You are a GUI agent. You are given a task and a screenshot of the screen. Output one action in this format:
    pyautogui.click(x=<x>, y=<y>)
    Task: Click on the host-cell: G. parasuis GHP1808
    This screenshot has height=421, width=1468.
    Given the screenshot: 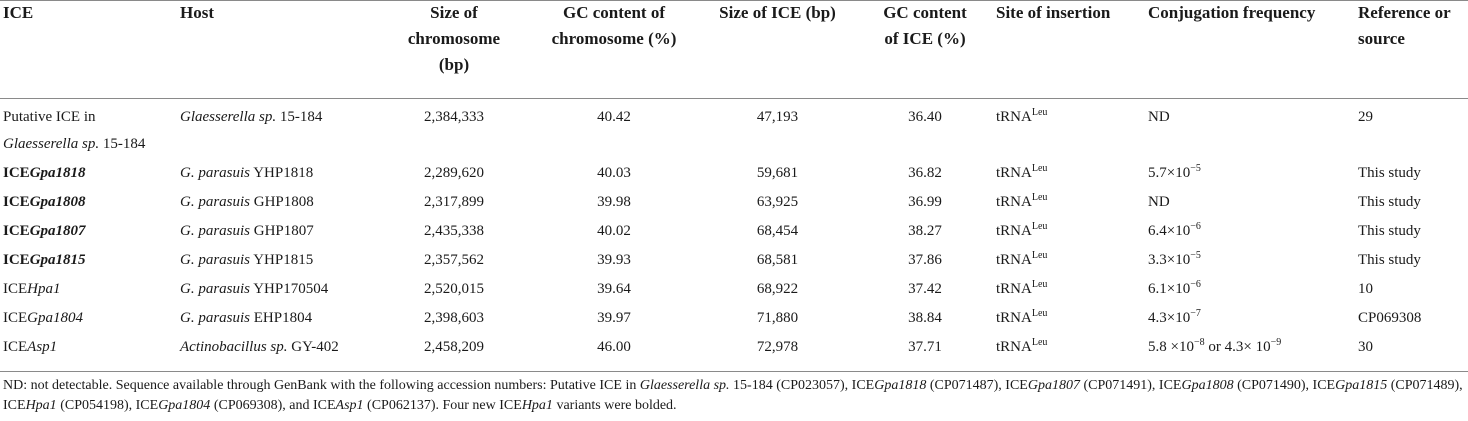 What is the action you would take?
    pyautogui.click(x=247, y=202)
    